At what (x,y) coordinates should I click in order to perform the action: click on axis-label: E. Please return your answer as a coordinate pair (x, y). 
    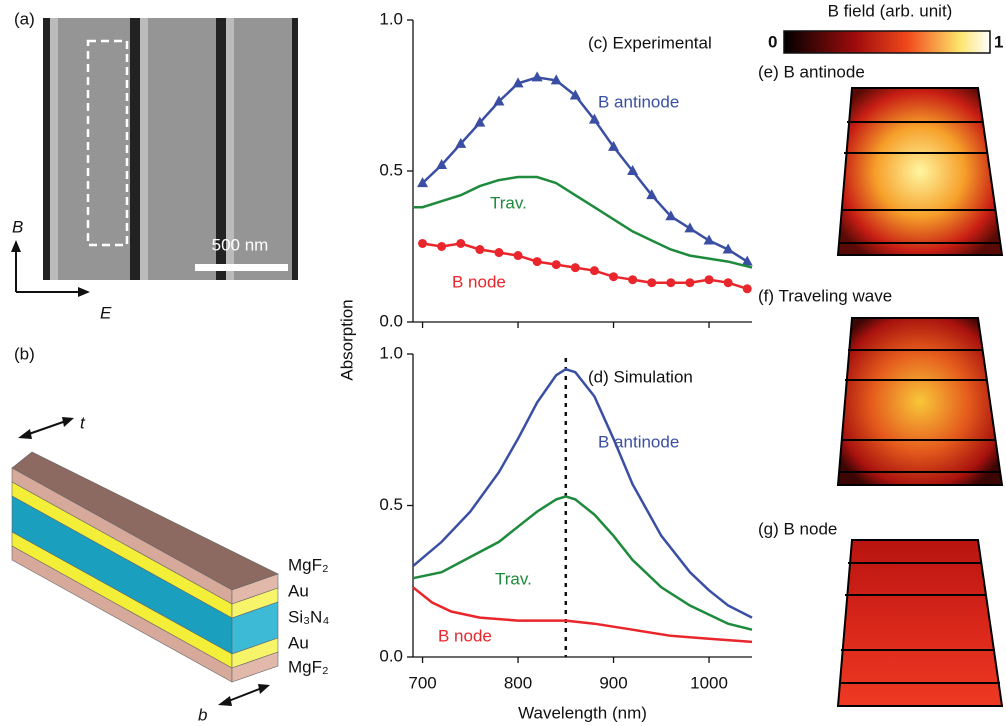
    Looking at the image, I should click on (106, 312).